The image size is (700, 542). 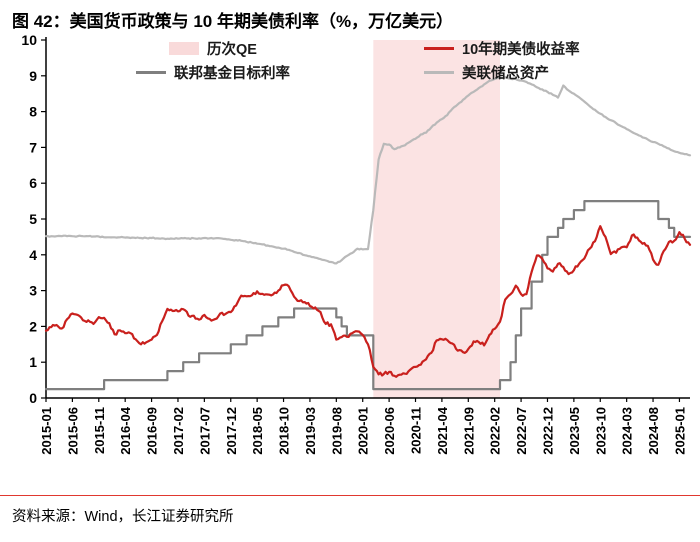 What do you see at coordinates (336, 431) in the screenshot?
I see `x-tick-label: 2019-08` at bounding box center [336, 431].